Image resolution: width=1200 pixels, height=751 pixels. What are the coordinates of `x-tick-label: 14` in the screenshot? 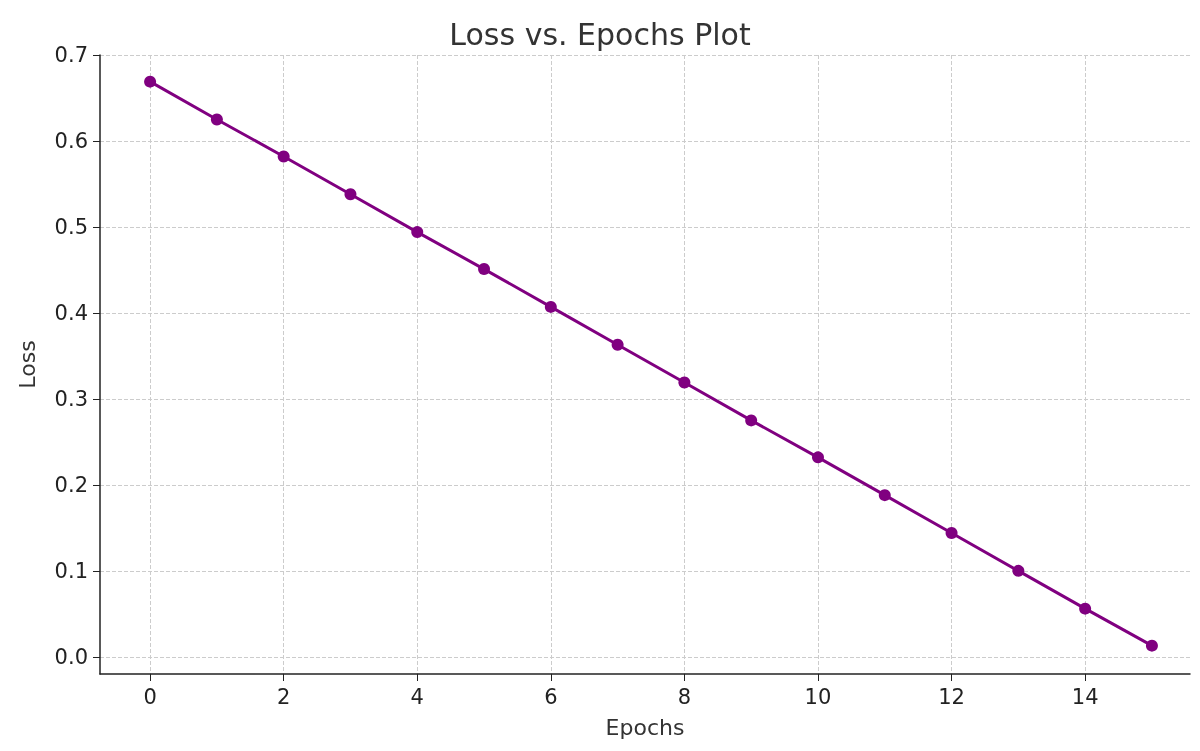 It's located at (1085, 696).